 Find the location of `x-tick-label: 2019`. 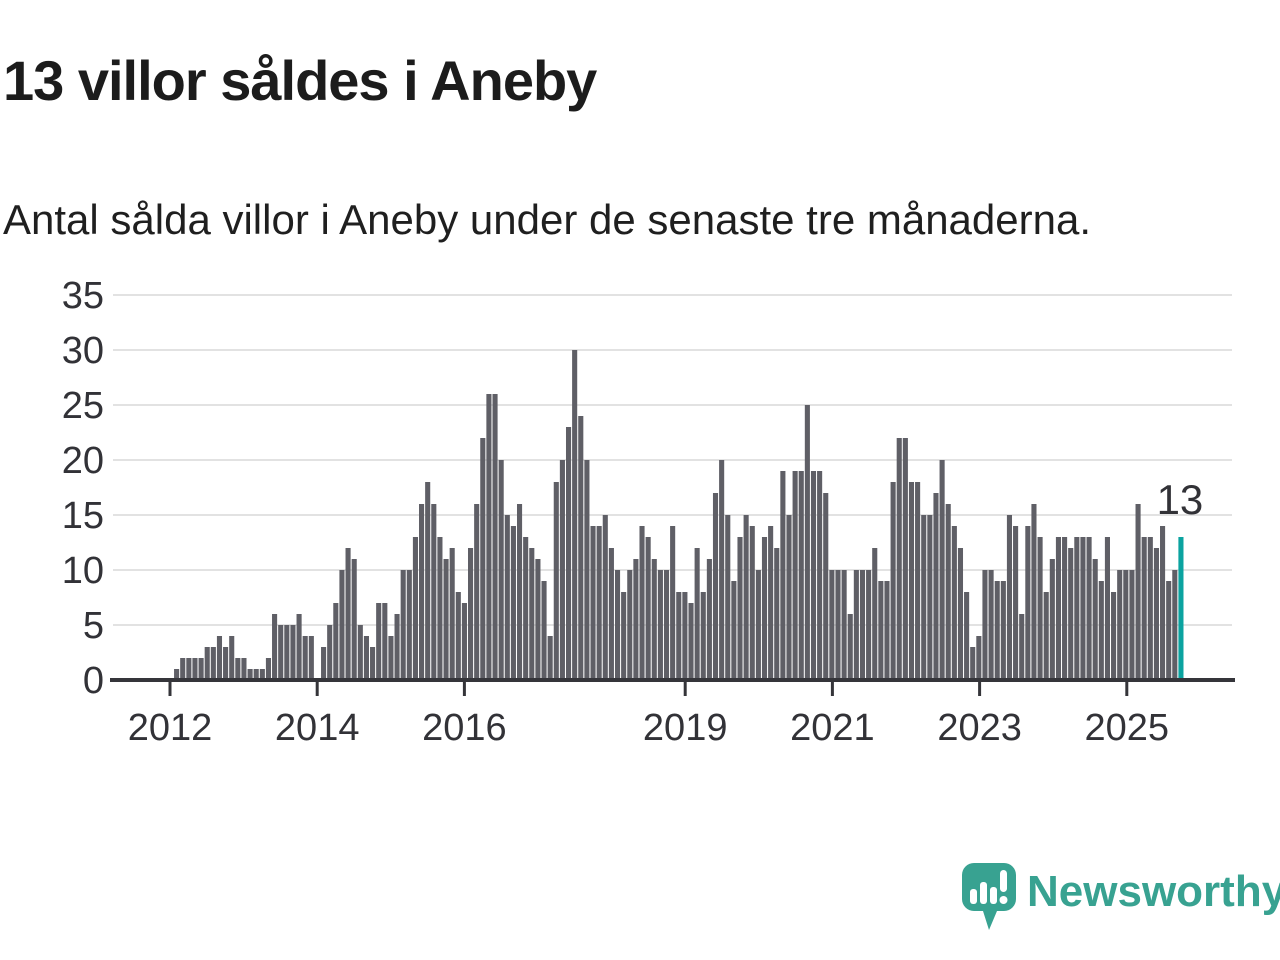

x-tick-label: 2019 is located at coordinates (685, 728).